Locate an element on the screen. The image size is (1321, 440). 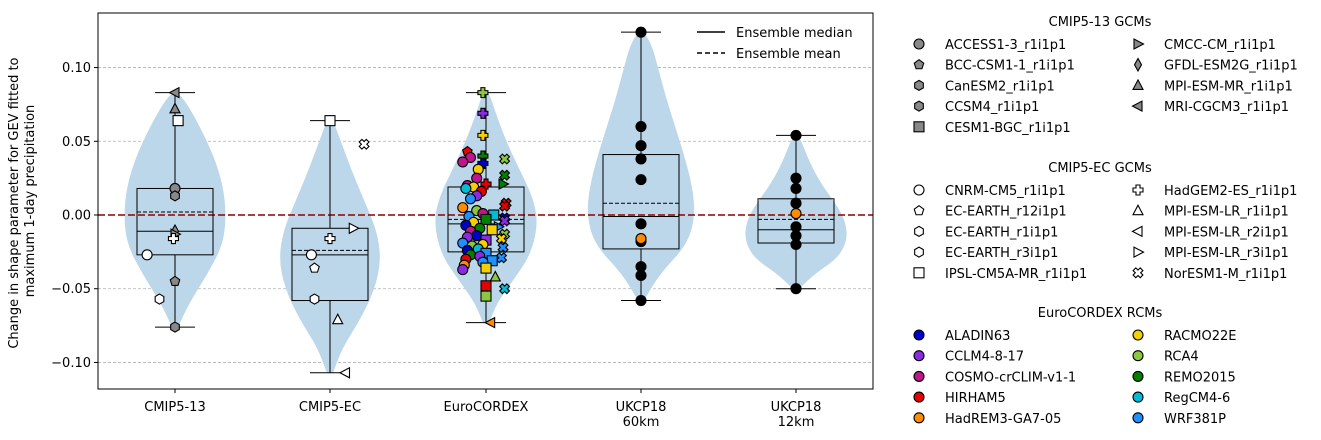
legend-label: MPI-ESM-LR_r1i1p1 is located at coordinates (1226, 212).